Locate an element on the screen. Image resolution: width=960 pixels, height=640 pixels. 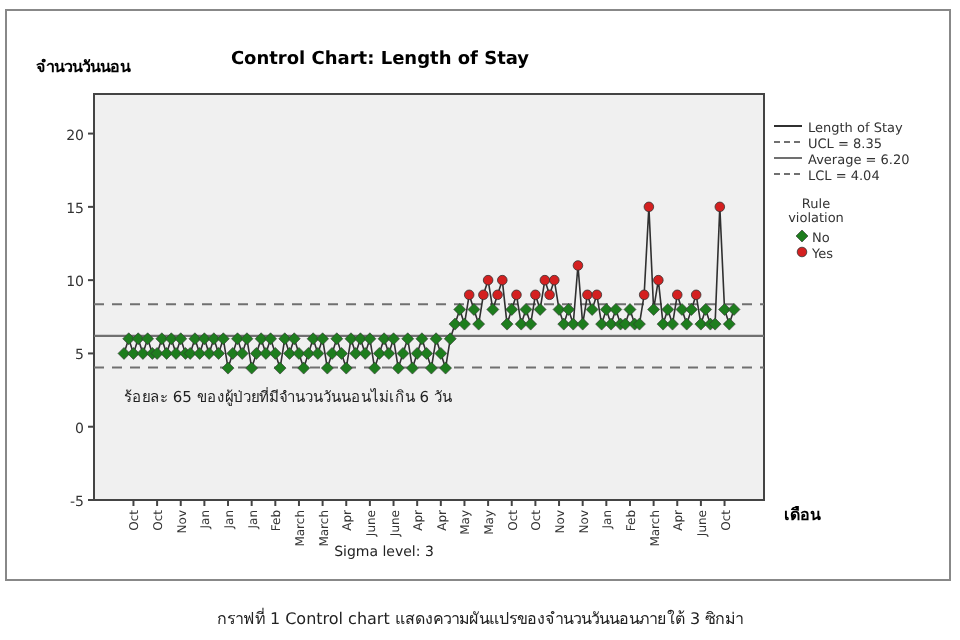
y-axis-title: จำนวนวันนอน is located at coordinates (84, 67).